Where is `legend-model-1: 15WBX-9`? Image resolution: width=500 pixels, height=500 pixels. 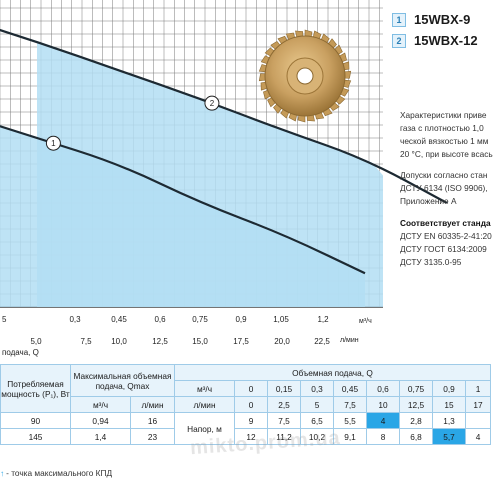
legend-model-1: 15WBX-9 is located at coordinates (442, 20).